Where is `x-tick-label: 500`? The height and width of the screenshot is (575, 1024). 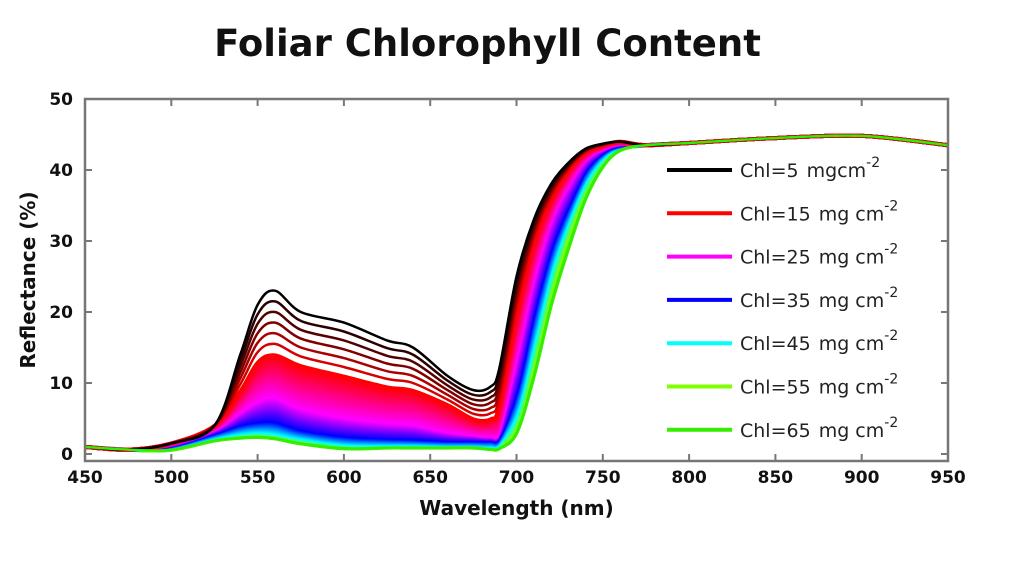 x-tick-label: 500 is located at coordinates (172, 478).